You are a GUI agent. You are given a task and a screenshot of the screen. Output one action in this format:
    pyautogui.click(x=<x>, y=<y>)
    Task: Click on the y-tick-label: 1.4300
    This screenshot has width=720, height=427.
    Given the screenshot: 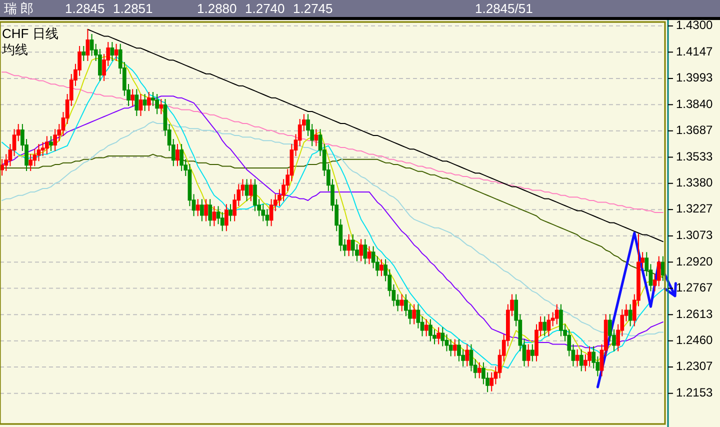 What is the action you would take?
    pyautogui.click(x=695, y=25)
    